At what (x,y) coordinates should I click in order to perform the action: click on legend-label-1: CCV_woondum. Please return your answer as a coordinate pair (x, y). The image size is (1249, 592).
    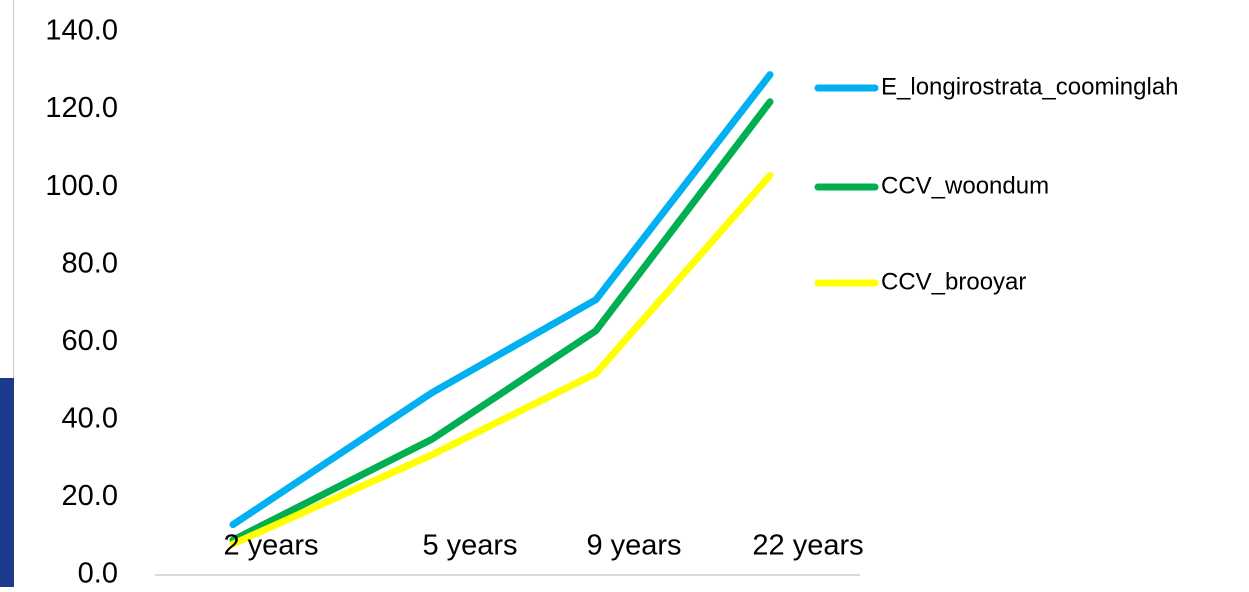
    Looking at the image, I should click on (965, 185).